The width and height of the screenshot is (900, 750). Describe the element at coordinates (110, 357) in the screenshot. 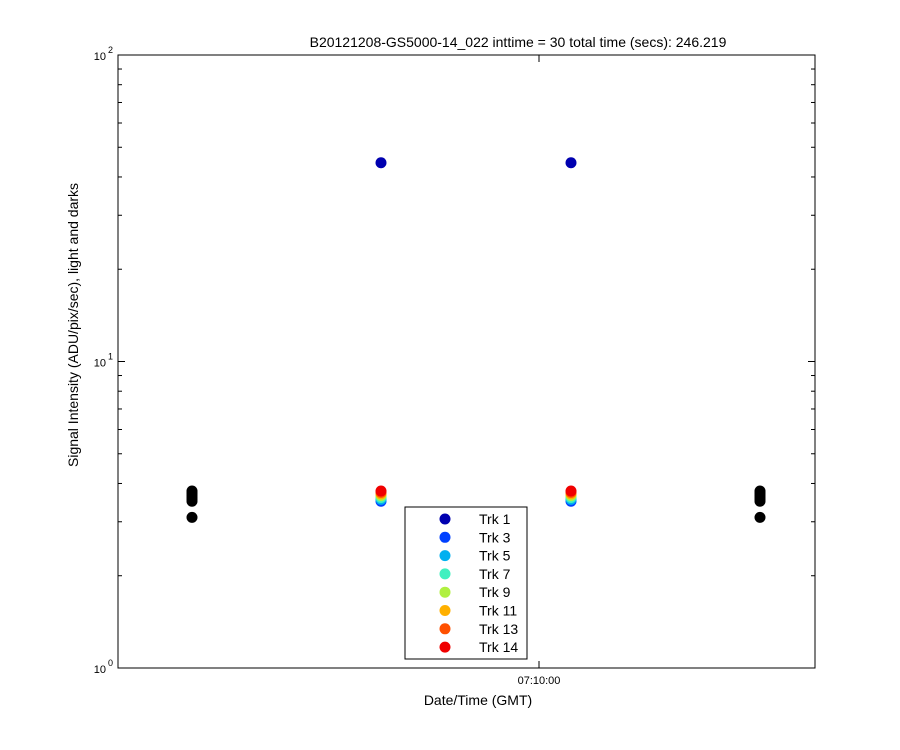

I see `y-tick-exponent: 1` at that location.